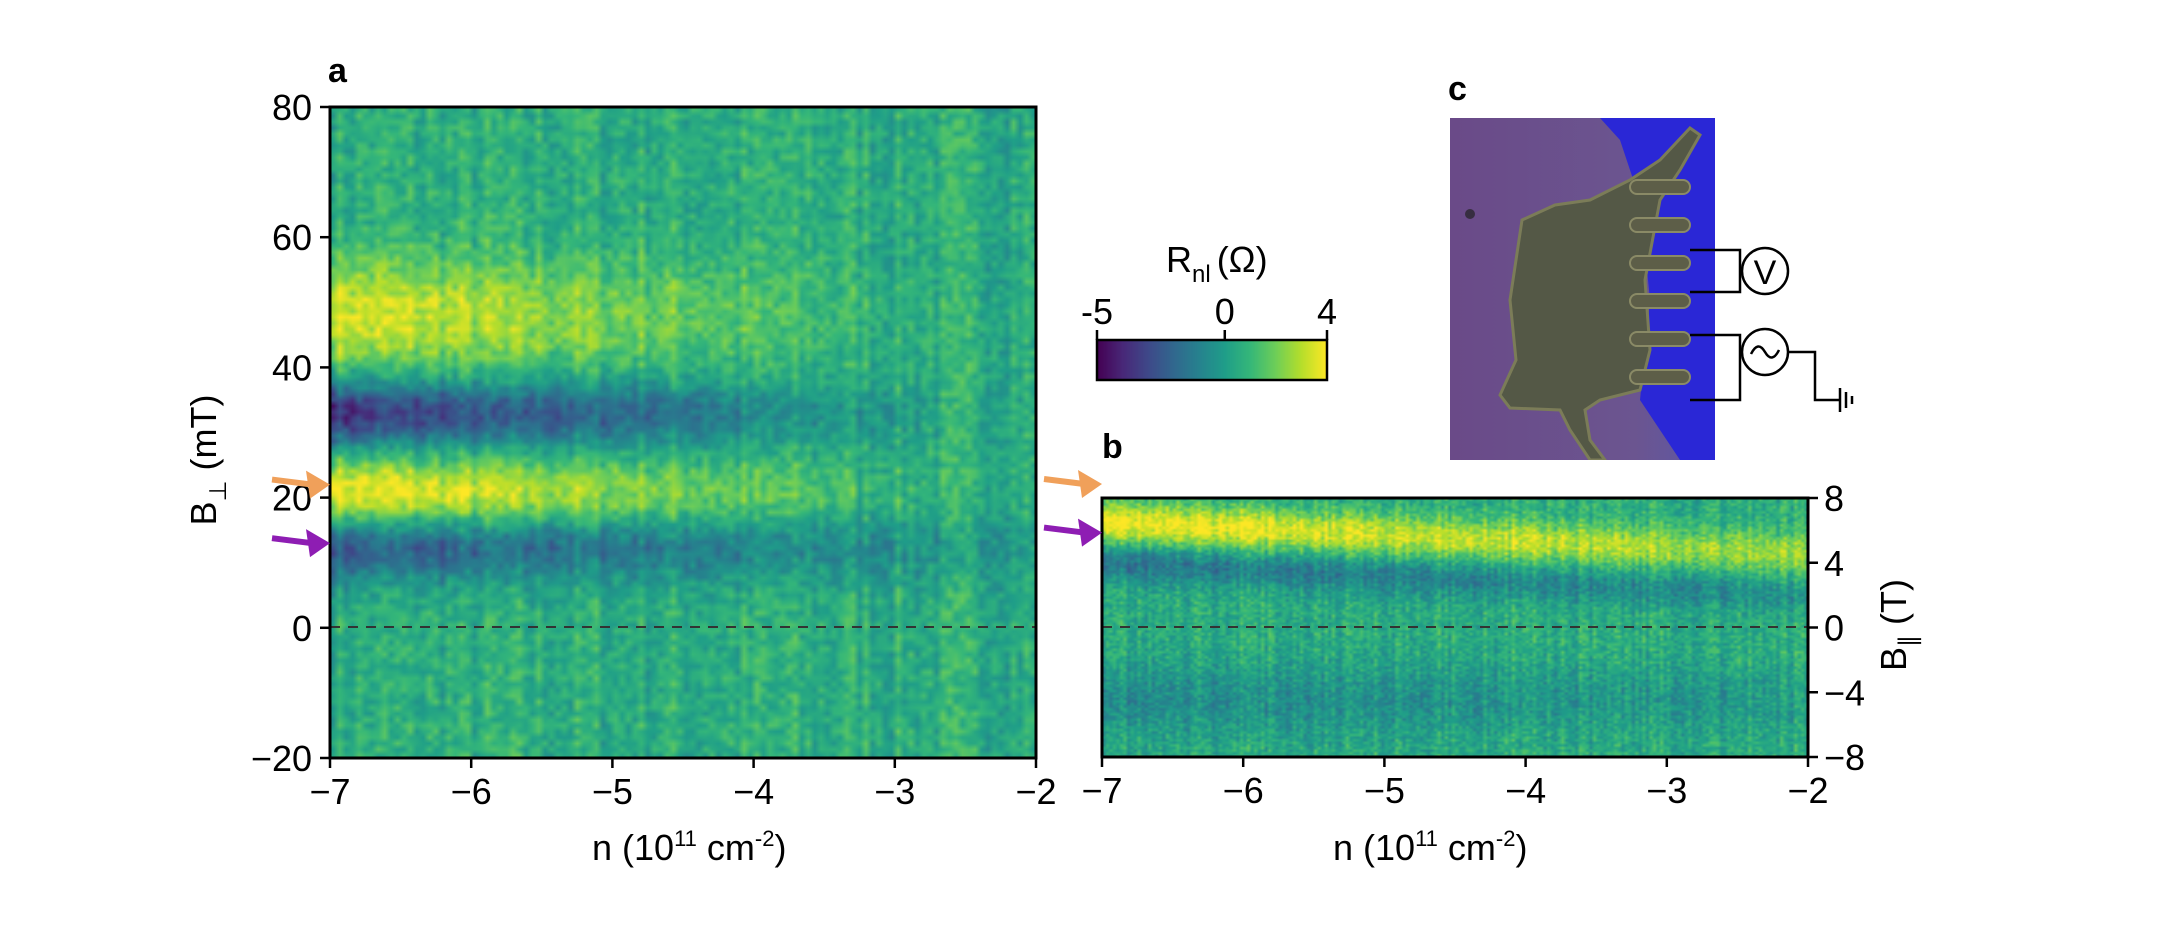  I want to click on y-tick-label: 4, so click(1834, 563).